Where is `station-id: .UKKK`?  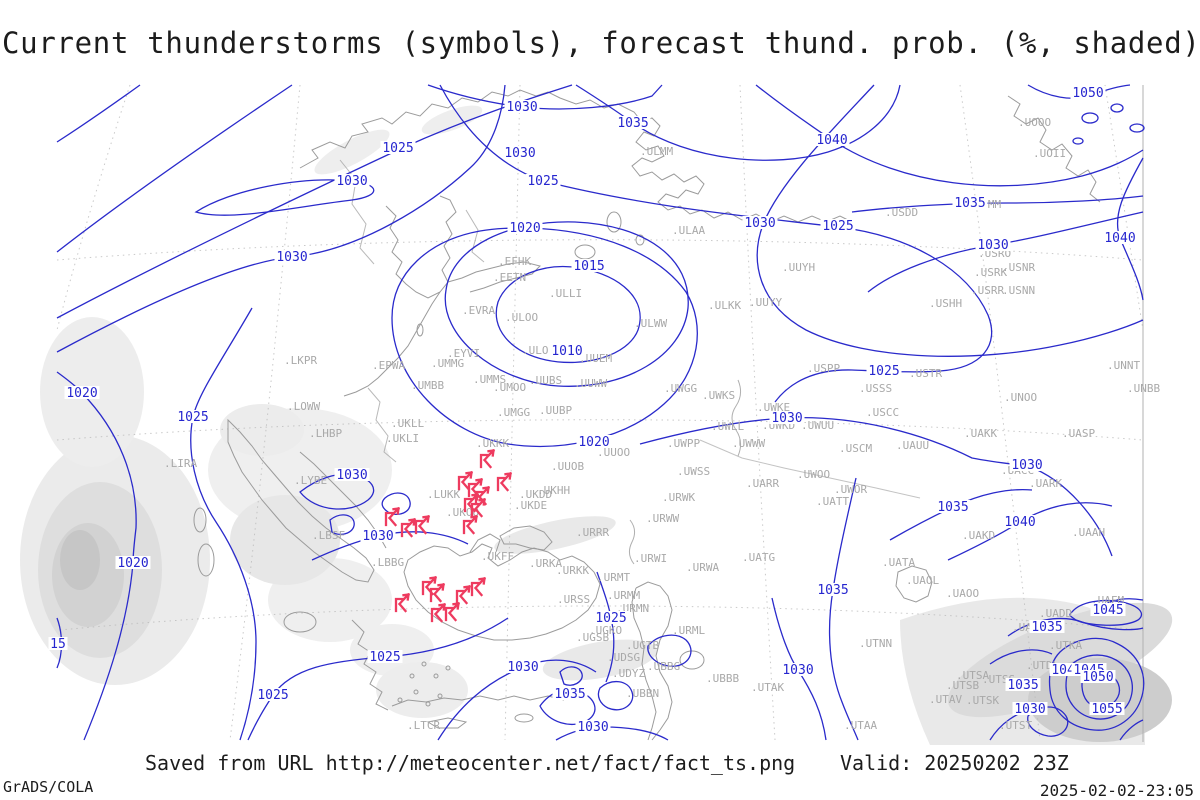
station-id: .UKKK is located at coordinates (492, 443).